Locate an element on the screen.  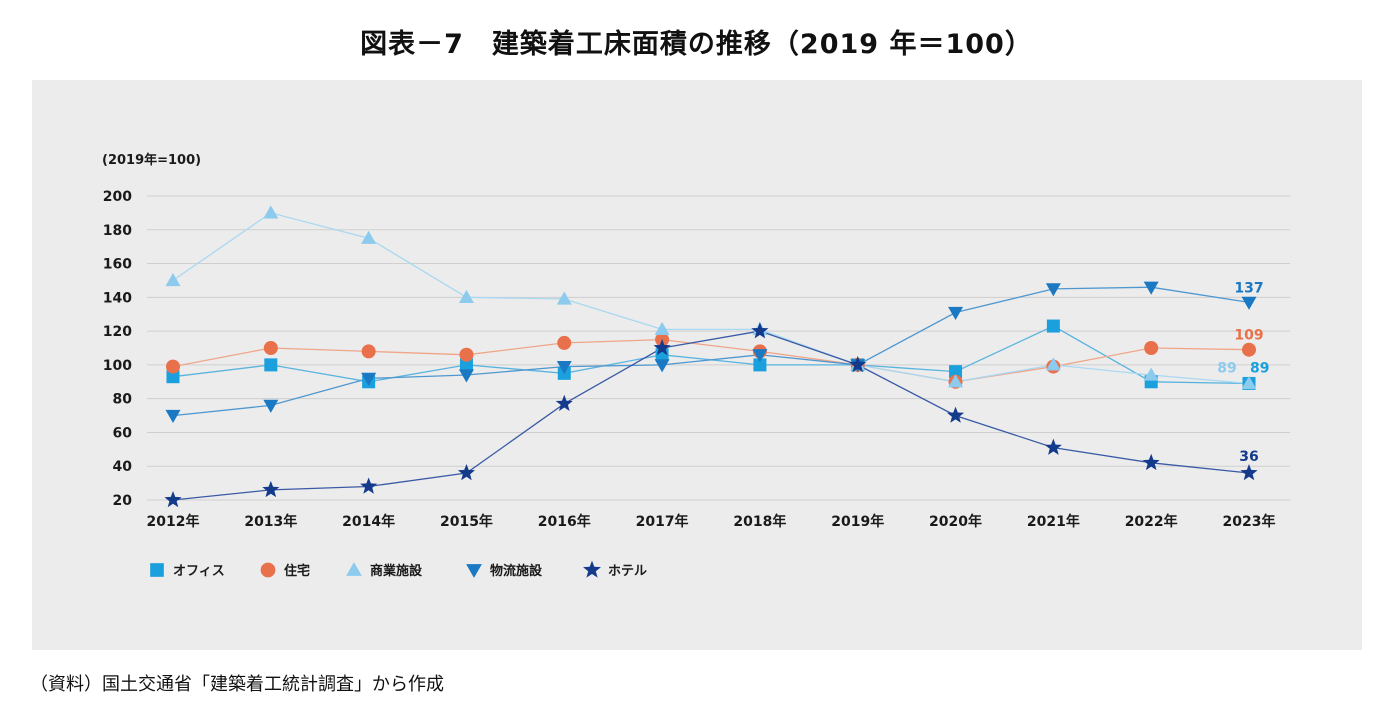
y-tick-label: 40 is located at coordinates (123, 467).